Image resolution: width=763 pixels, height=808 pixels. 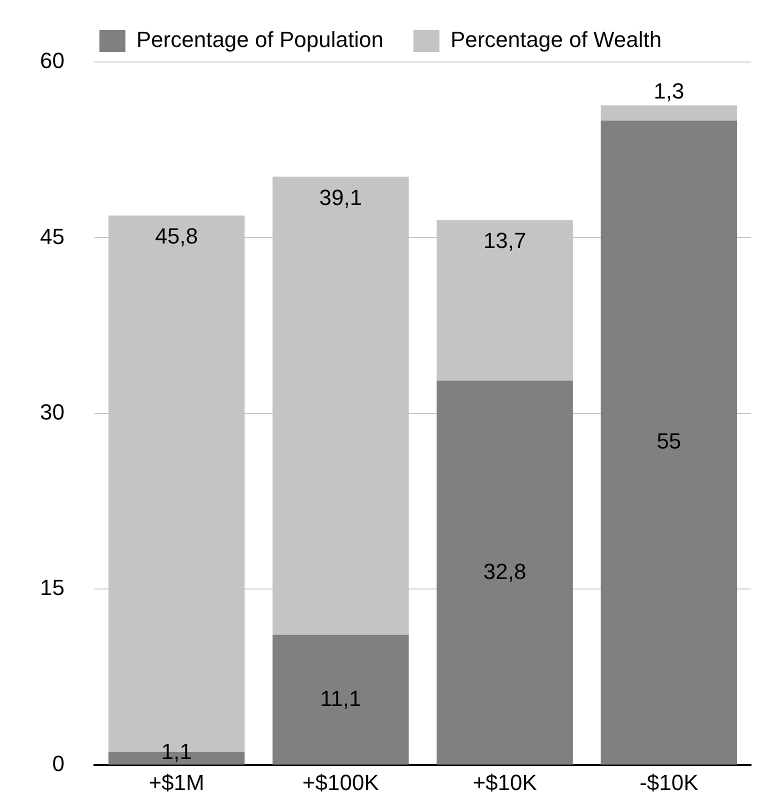 I want to click on data-label: 13,7, so click(x=504, y=241).